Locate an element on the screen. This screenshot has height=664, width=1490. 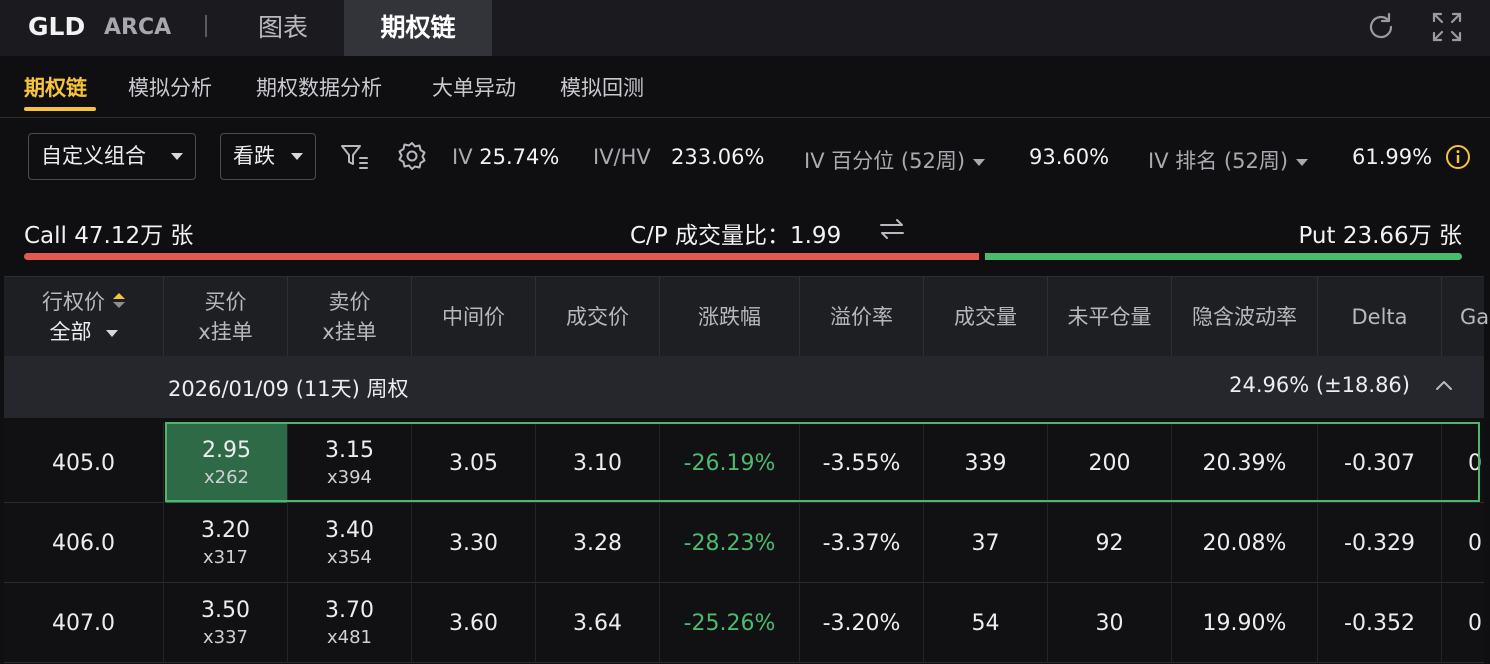
tab-chart: 图表 is located at coordinates (282, 27).